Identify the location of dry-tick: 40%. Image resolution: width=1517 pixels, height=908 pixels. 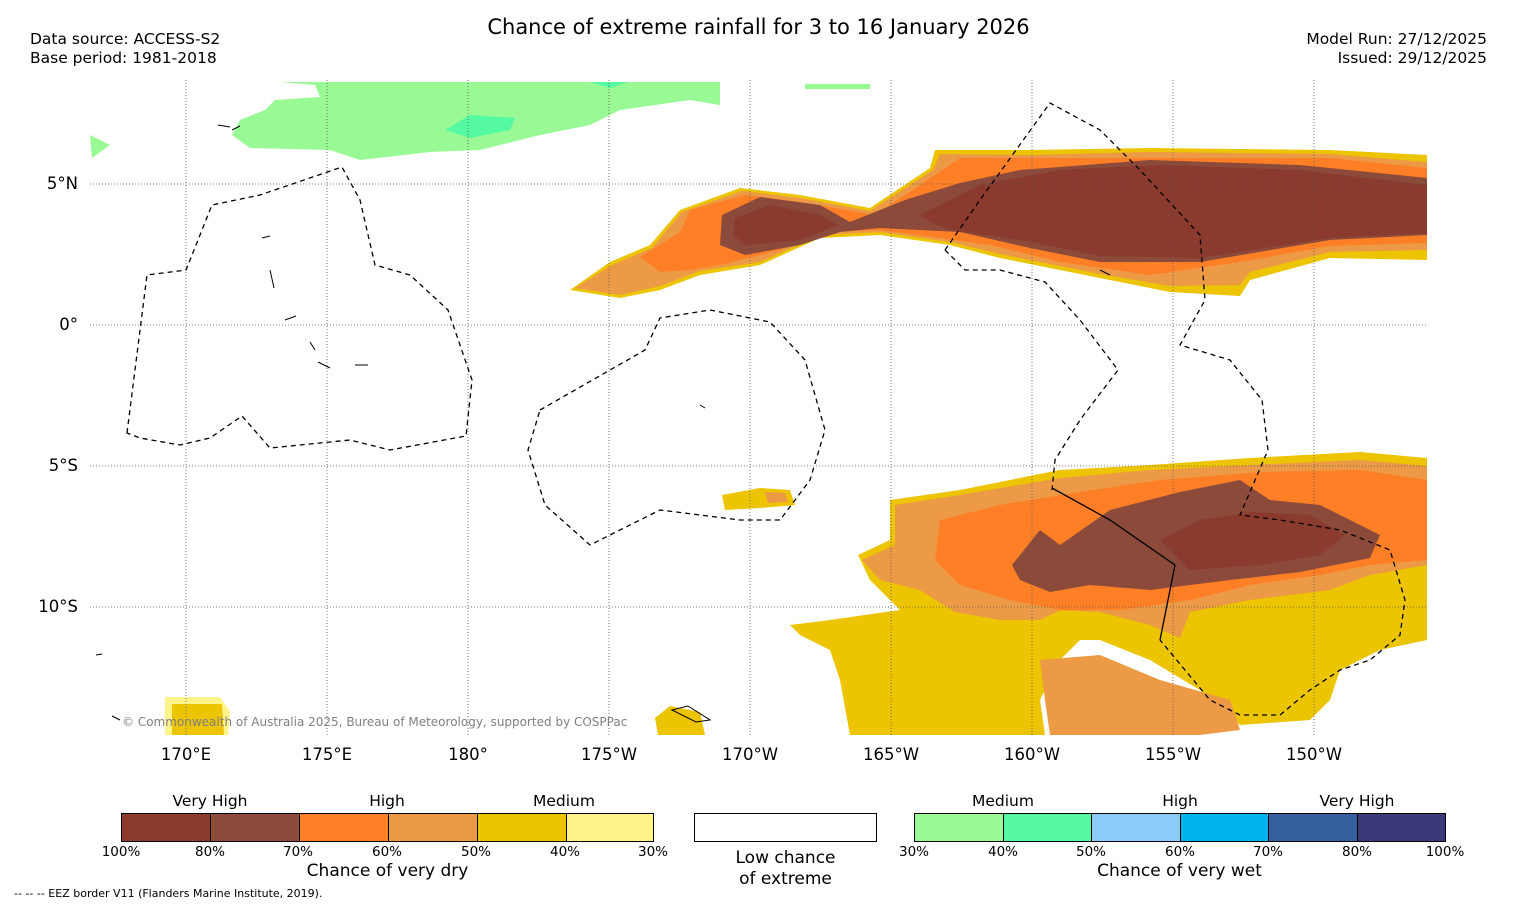
(564, 852).